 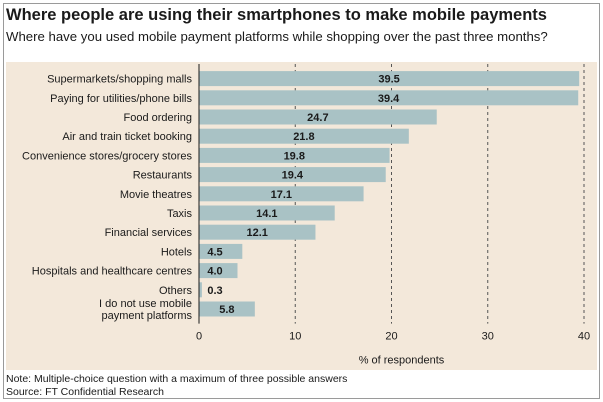 I want to click on category-label: Restaurants, so click(x=163, y=176).